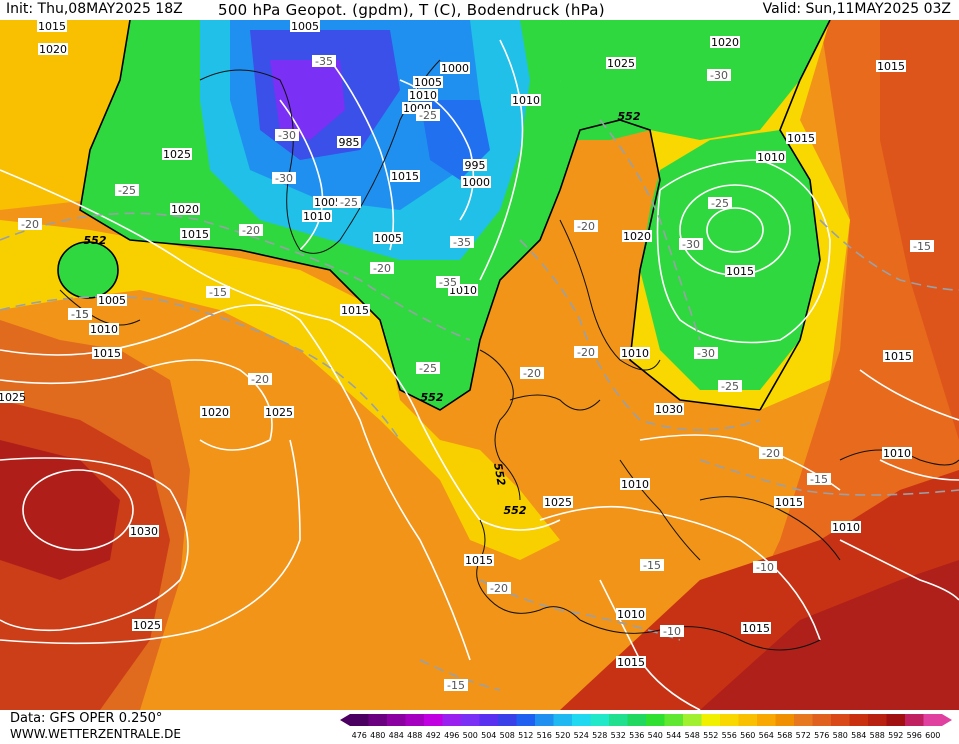 Image resolution: width=959 pixels, height=744 pixels. I want to click on svg-text: -35, so click(324, 61).